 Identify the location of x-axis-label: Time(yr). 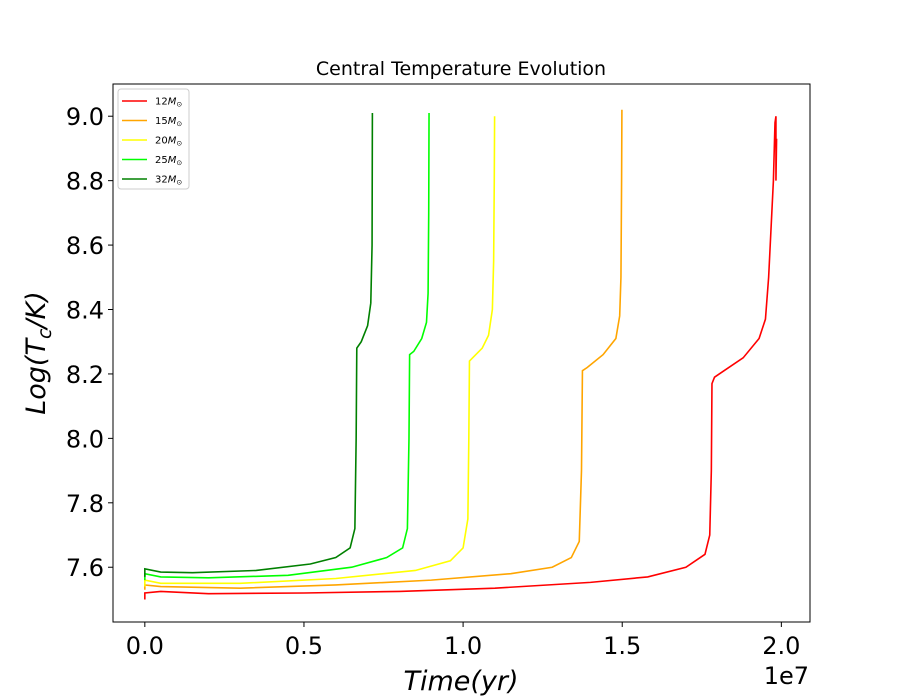
(460, 681).